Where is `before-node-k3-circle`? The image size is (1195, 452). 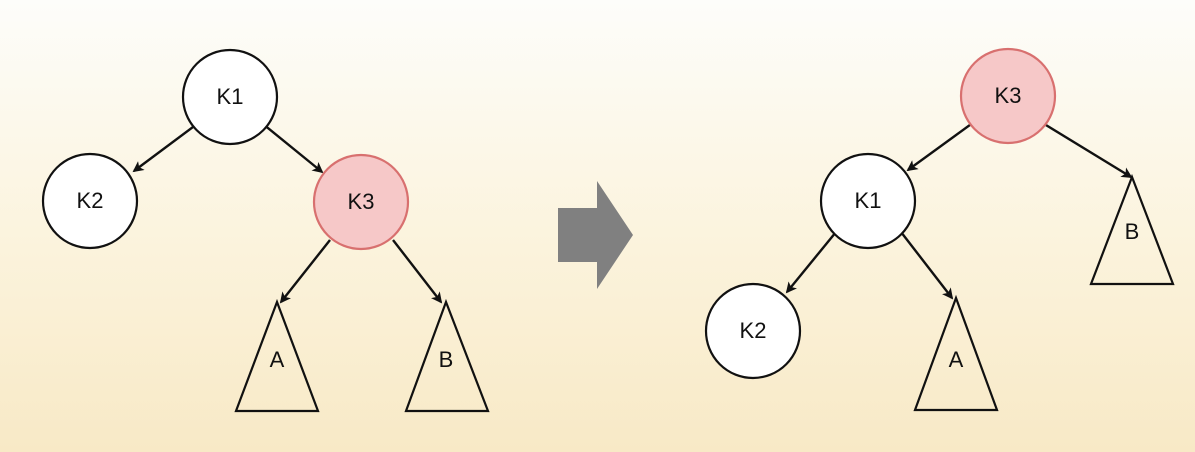 before-node-k3-circle is located at coordinates (361, 202).